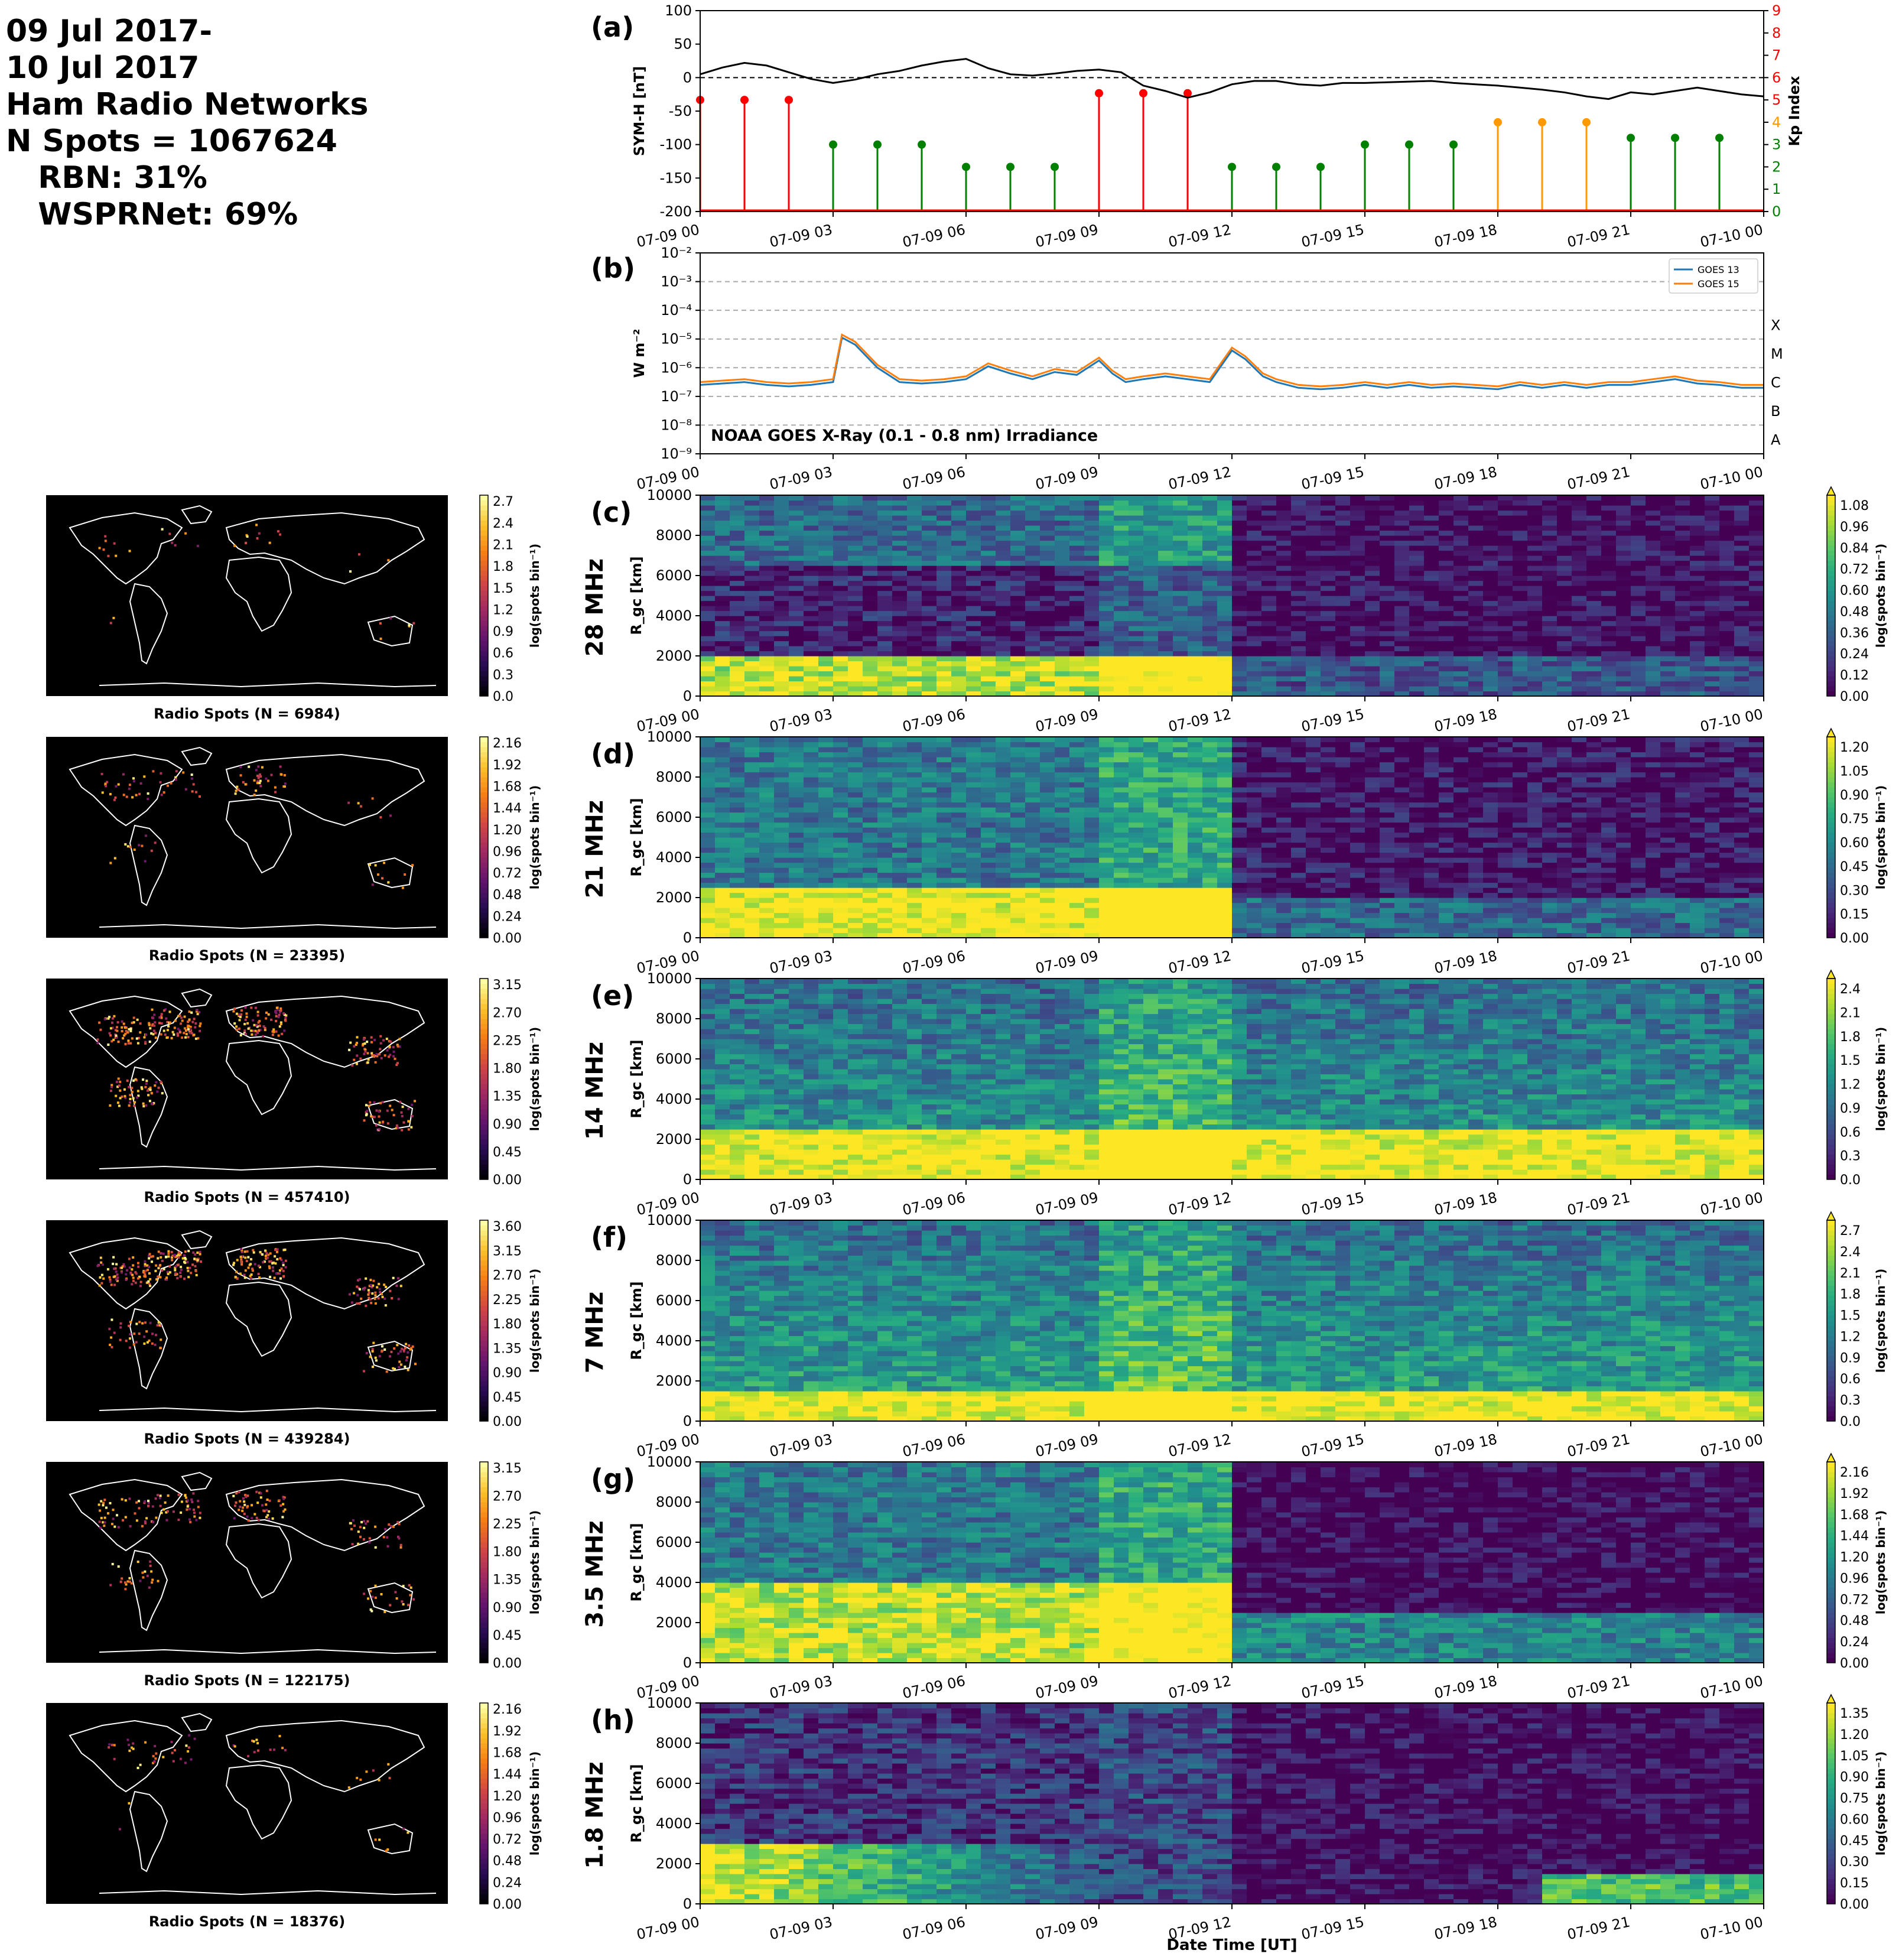 The height and width of the screenshot is (1960, 1899). Describe the element at coordinates (1831, 664) in the screenshot. I see `colorbar-segment` at that location.